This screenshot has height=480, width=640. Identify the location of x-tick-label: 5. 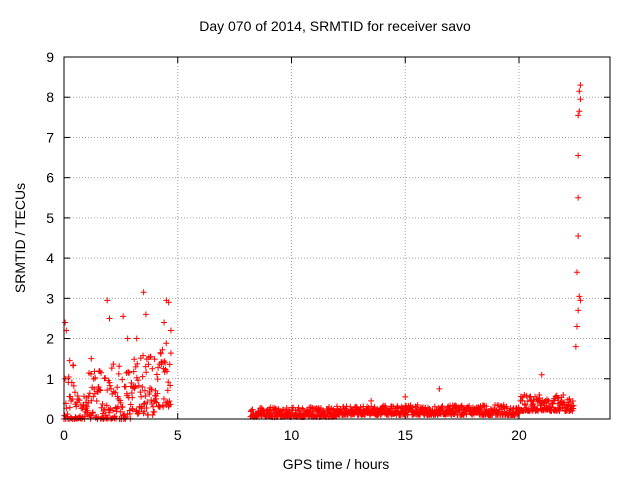
(178, 435).